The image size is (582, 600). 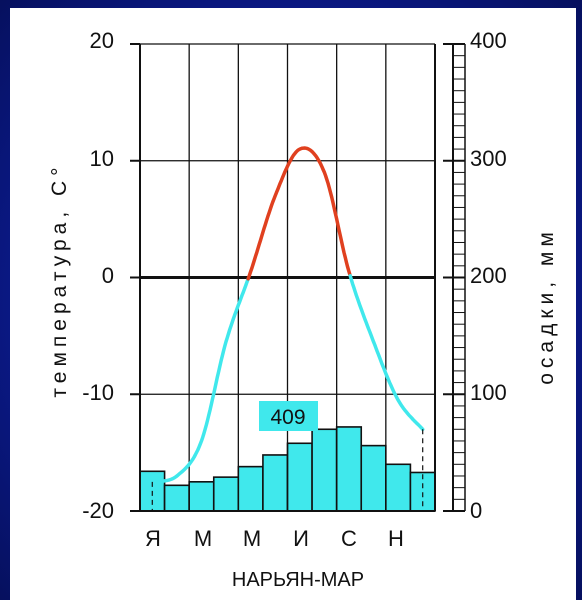 What do you see at coordinates (102, 40) in the screenshot?
I see `y-left-tick-label: 20` at bounding box center [102, 40].